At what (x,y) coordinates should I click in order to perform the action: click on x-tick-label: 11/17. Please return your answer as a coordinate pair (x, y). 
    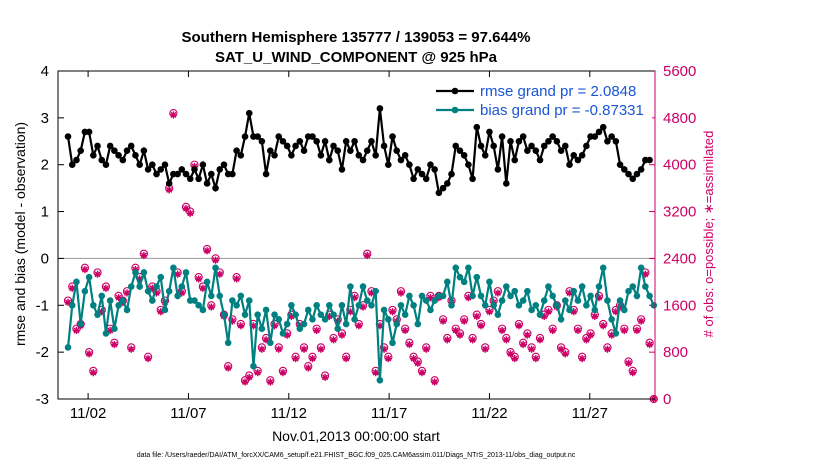
    Looking at the image, I should click on (389, 413).